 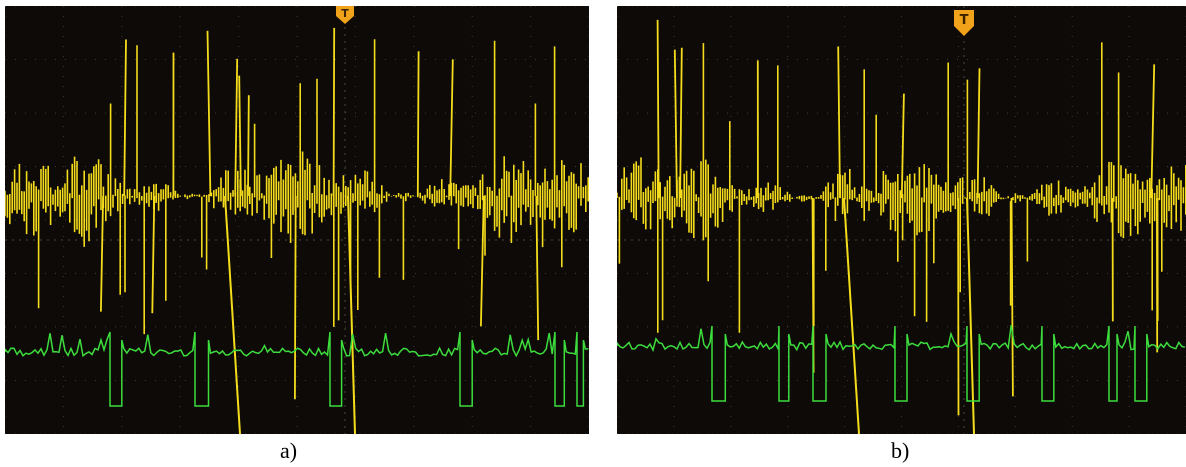 What do you see at coordinates (289, 450) in the screenshot?
I see `panel-caption-a: a)` at bounding box center [289, 450].